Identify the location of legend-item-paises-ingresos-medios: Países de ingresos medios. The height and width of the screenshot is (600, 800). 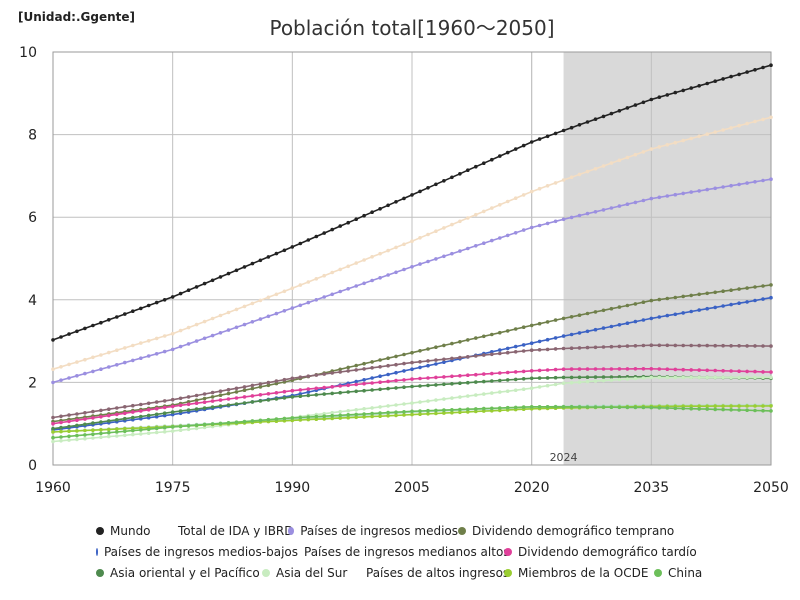
(373, 531).